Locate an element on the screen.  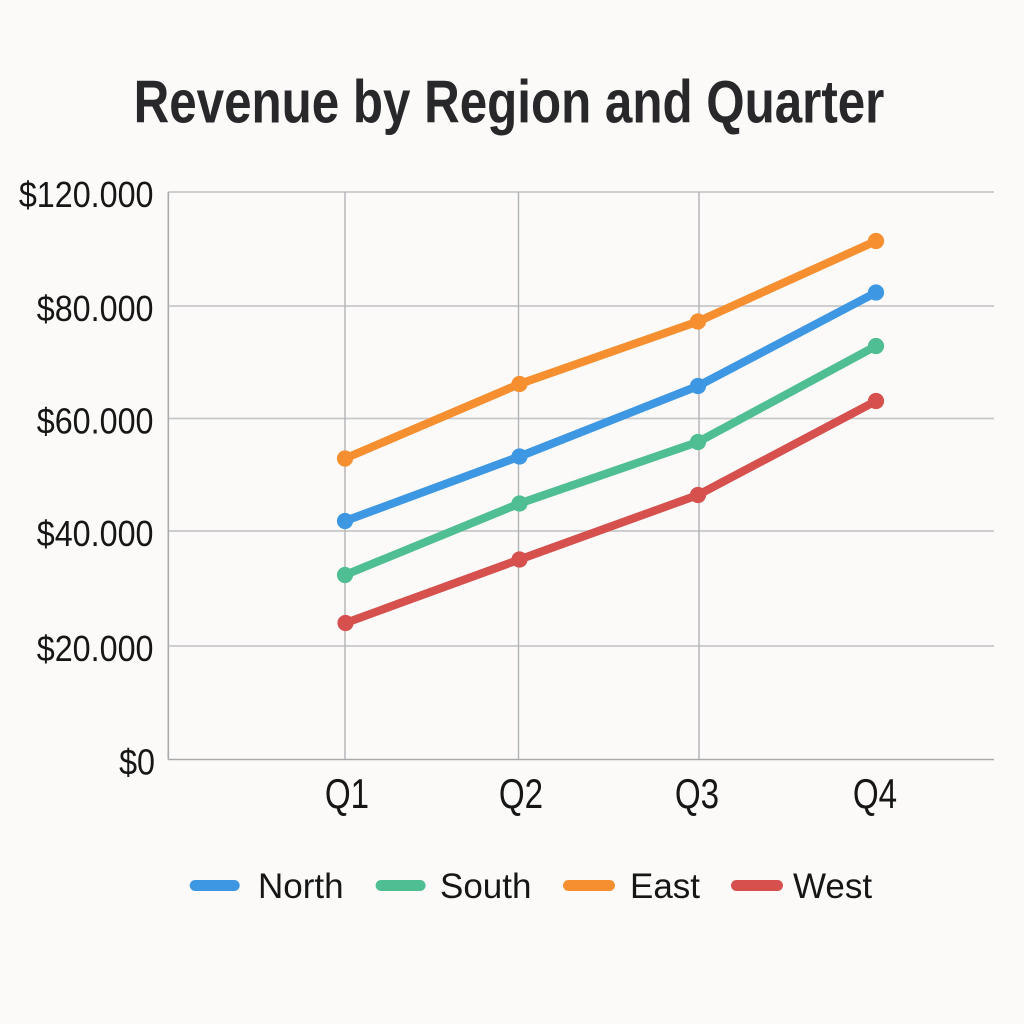
svg-text: Revenue by Region and Quarter is located at coordinates (509, 102).